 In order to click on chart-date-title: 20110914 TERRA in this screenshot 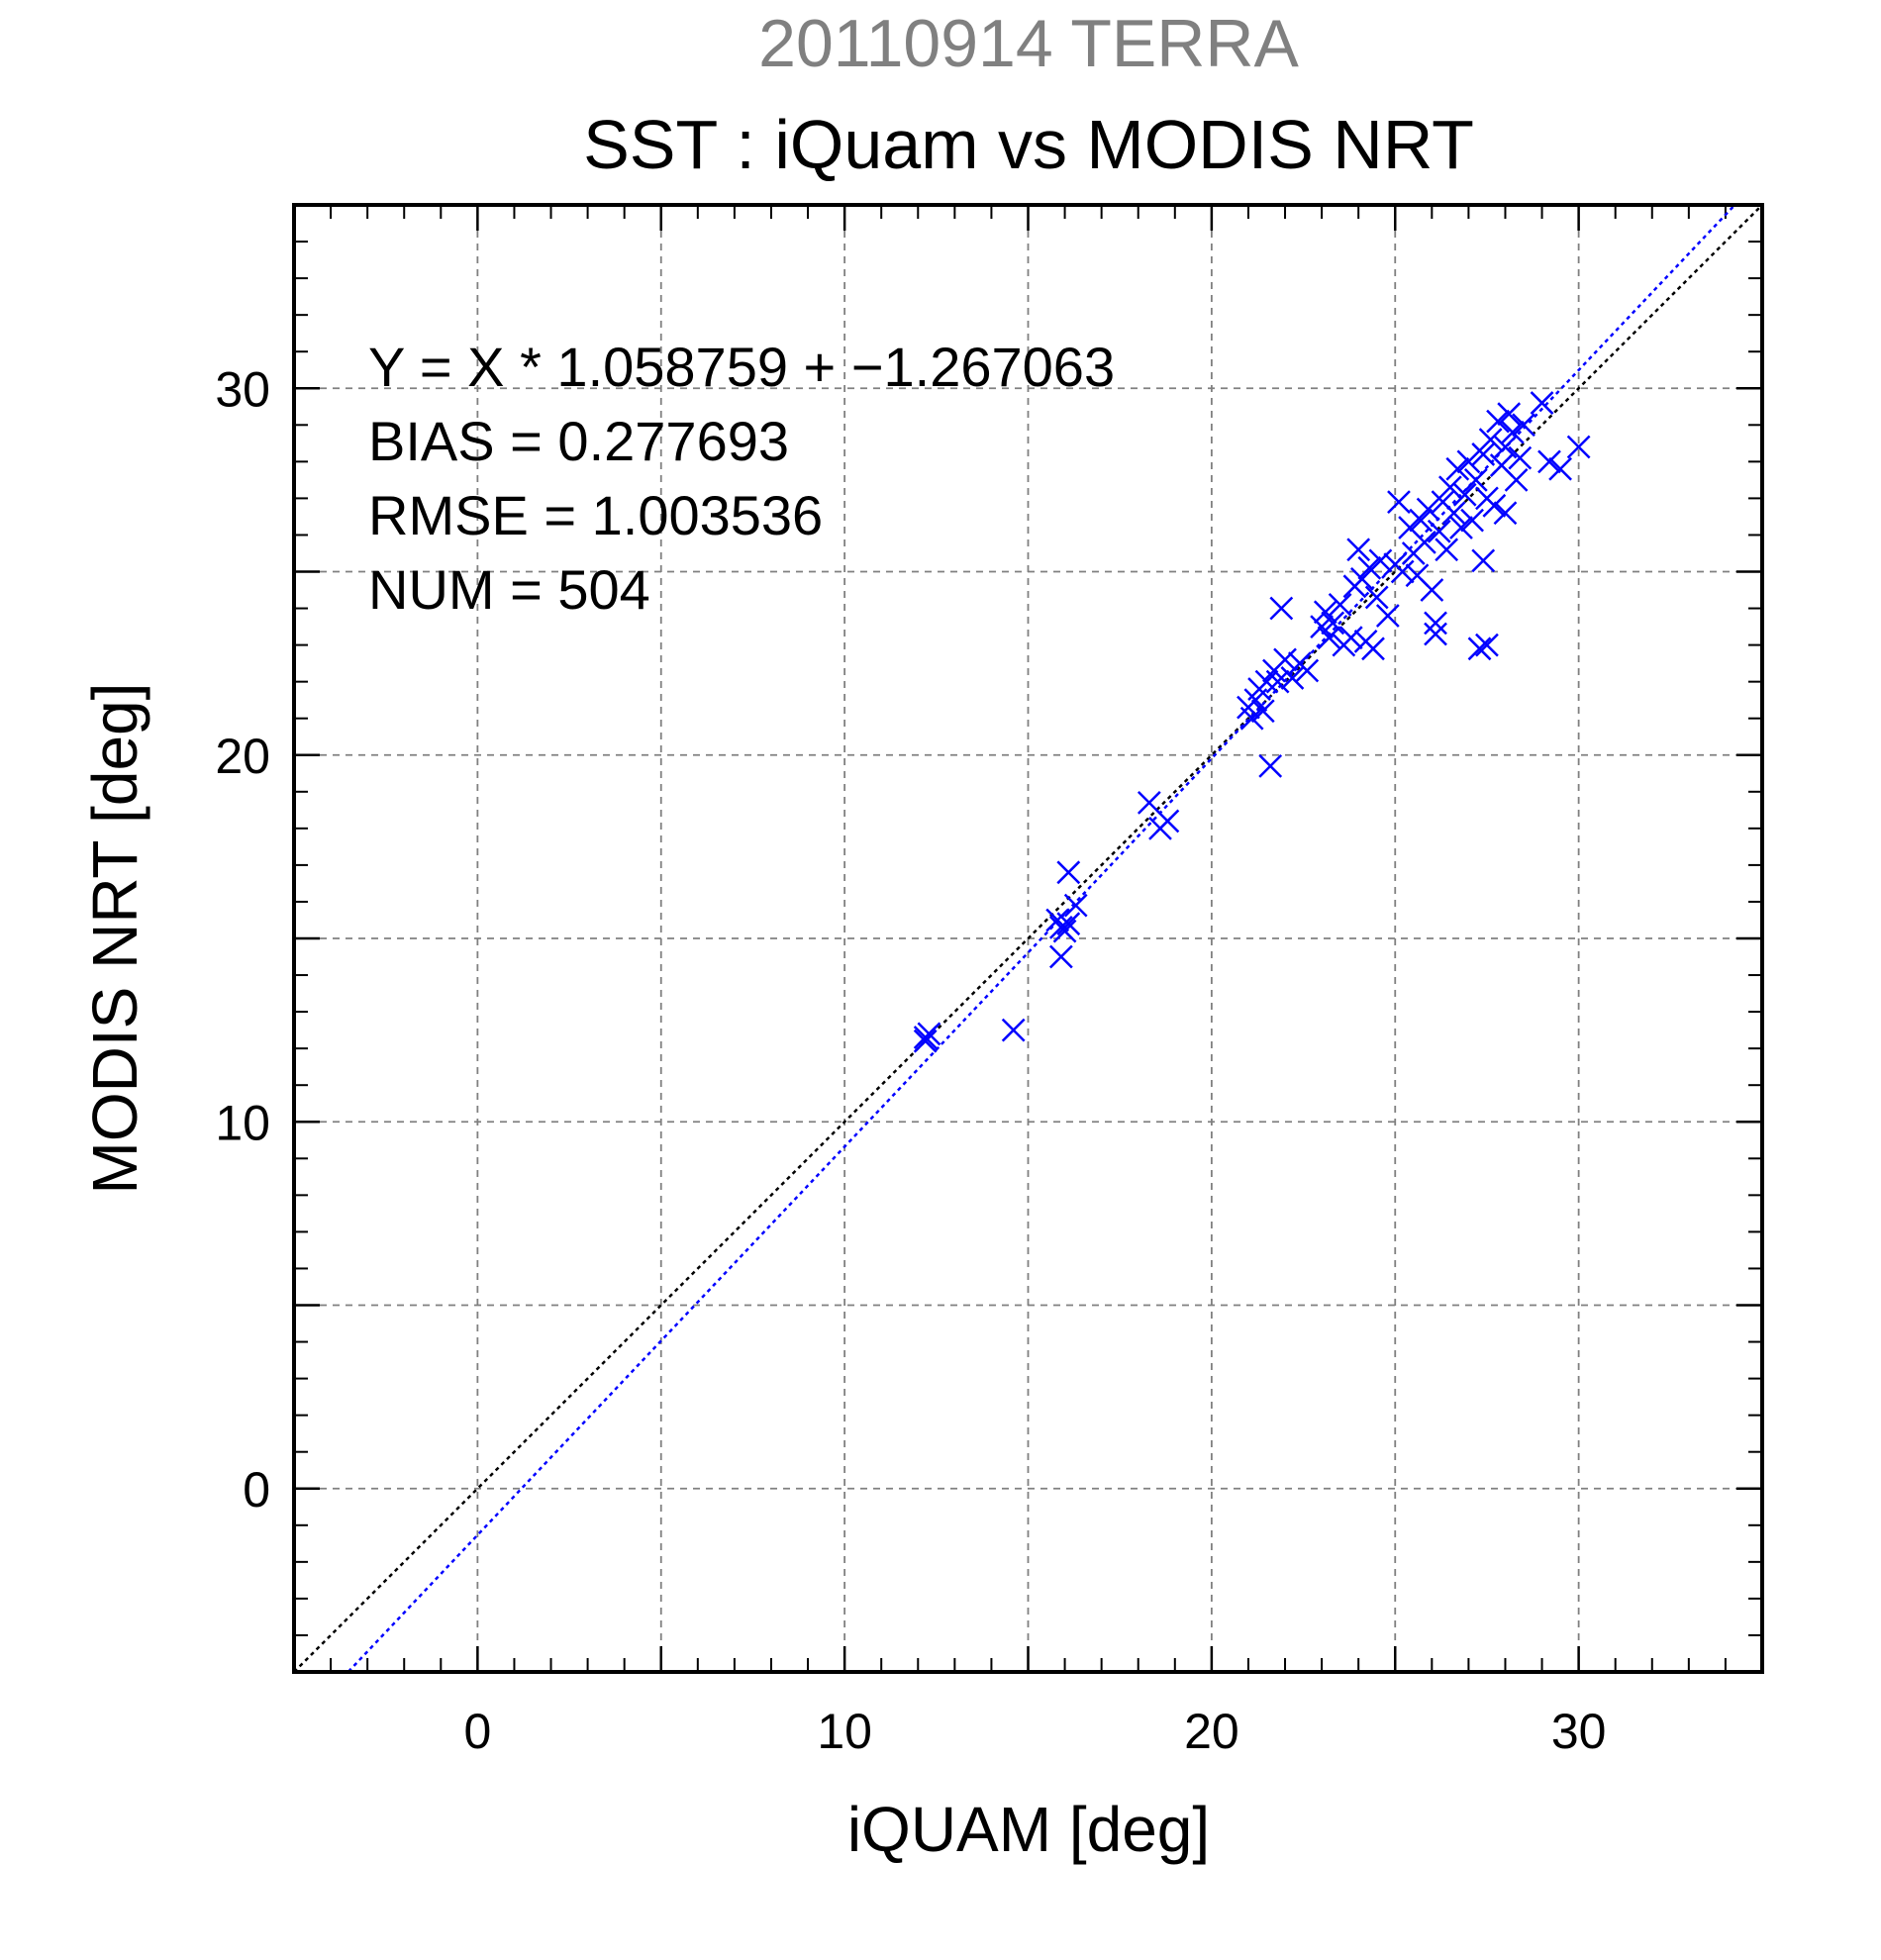, I will do `click(1028, 43)`.